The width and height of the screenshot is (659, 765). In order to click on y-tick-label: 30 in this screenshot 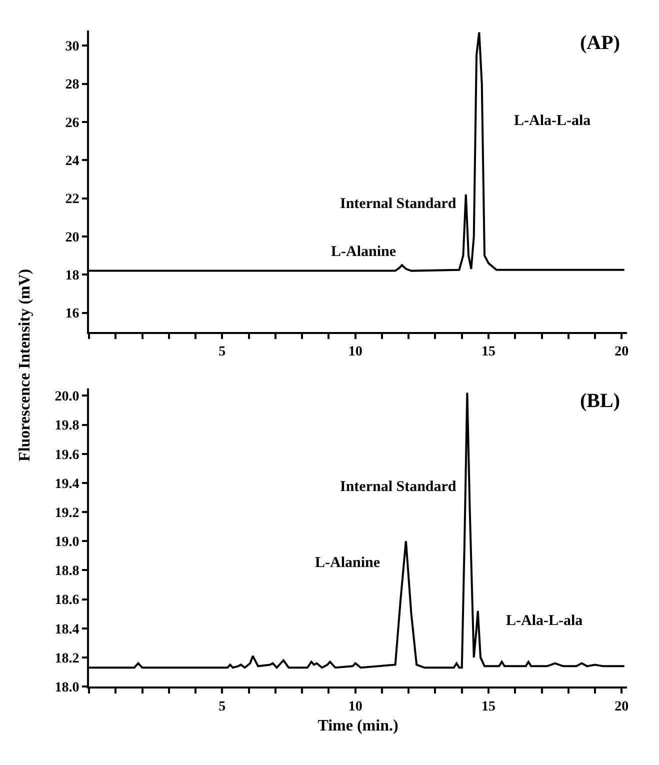, I will do `click(72, 47)`.